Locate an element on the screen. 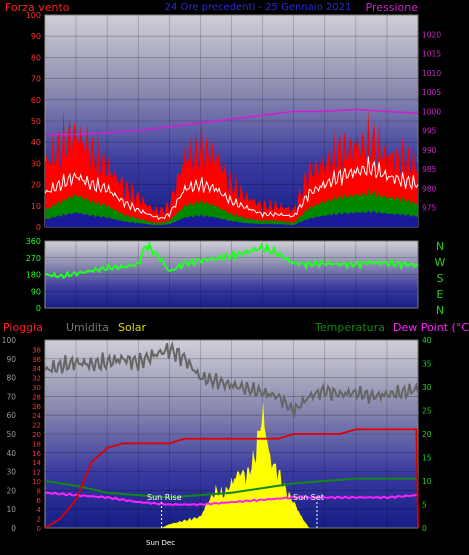  sun-dec-label: Sun Dec is located at coordinates (160, 543).